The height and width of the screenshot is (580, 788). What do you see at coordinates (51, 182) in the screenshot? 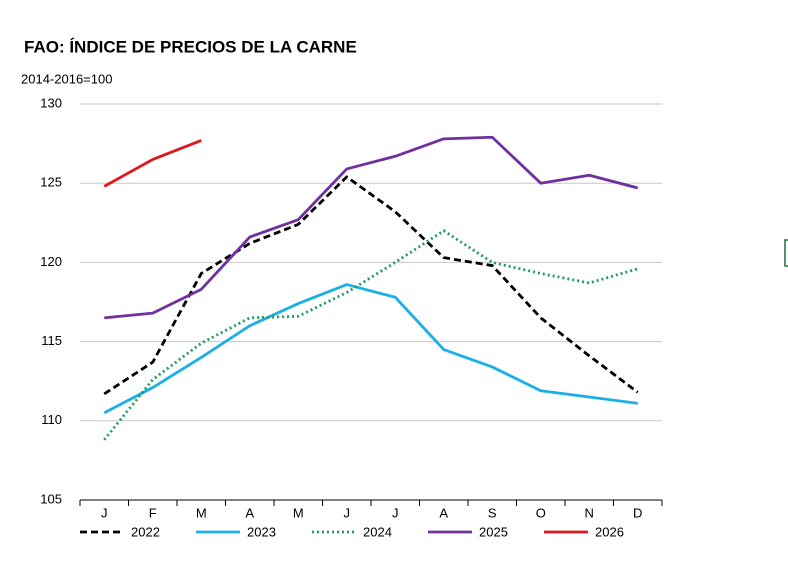
I see `y-tick-label: 125` at bounding box center [51, 182].